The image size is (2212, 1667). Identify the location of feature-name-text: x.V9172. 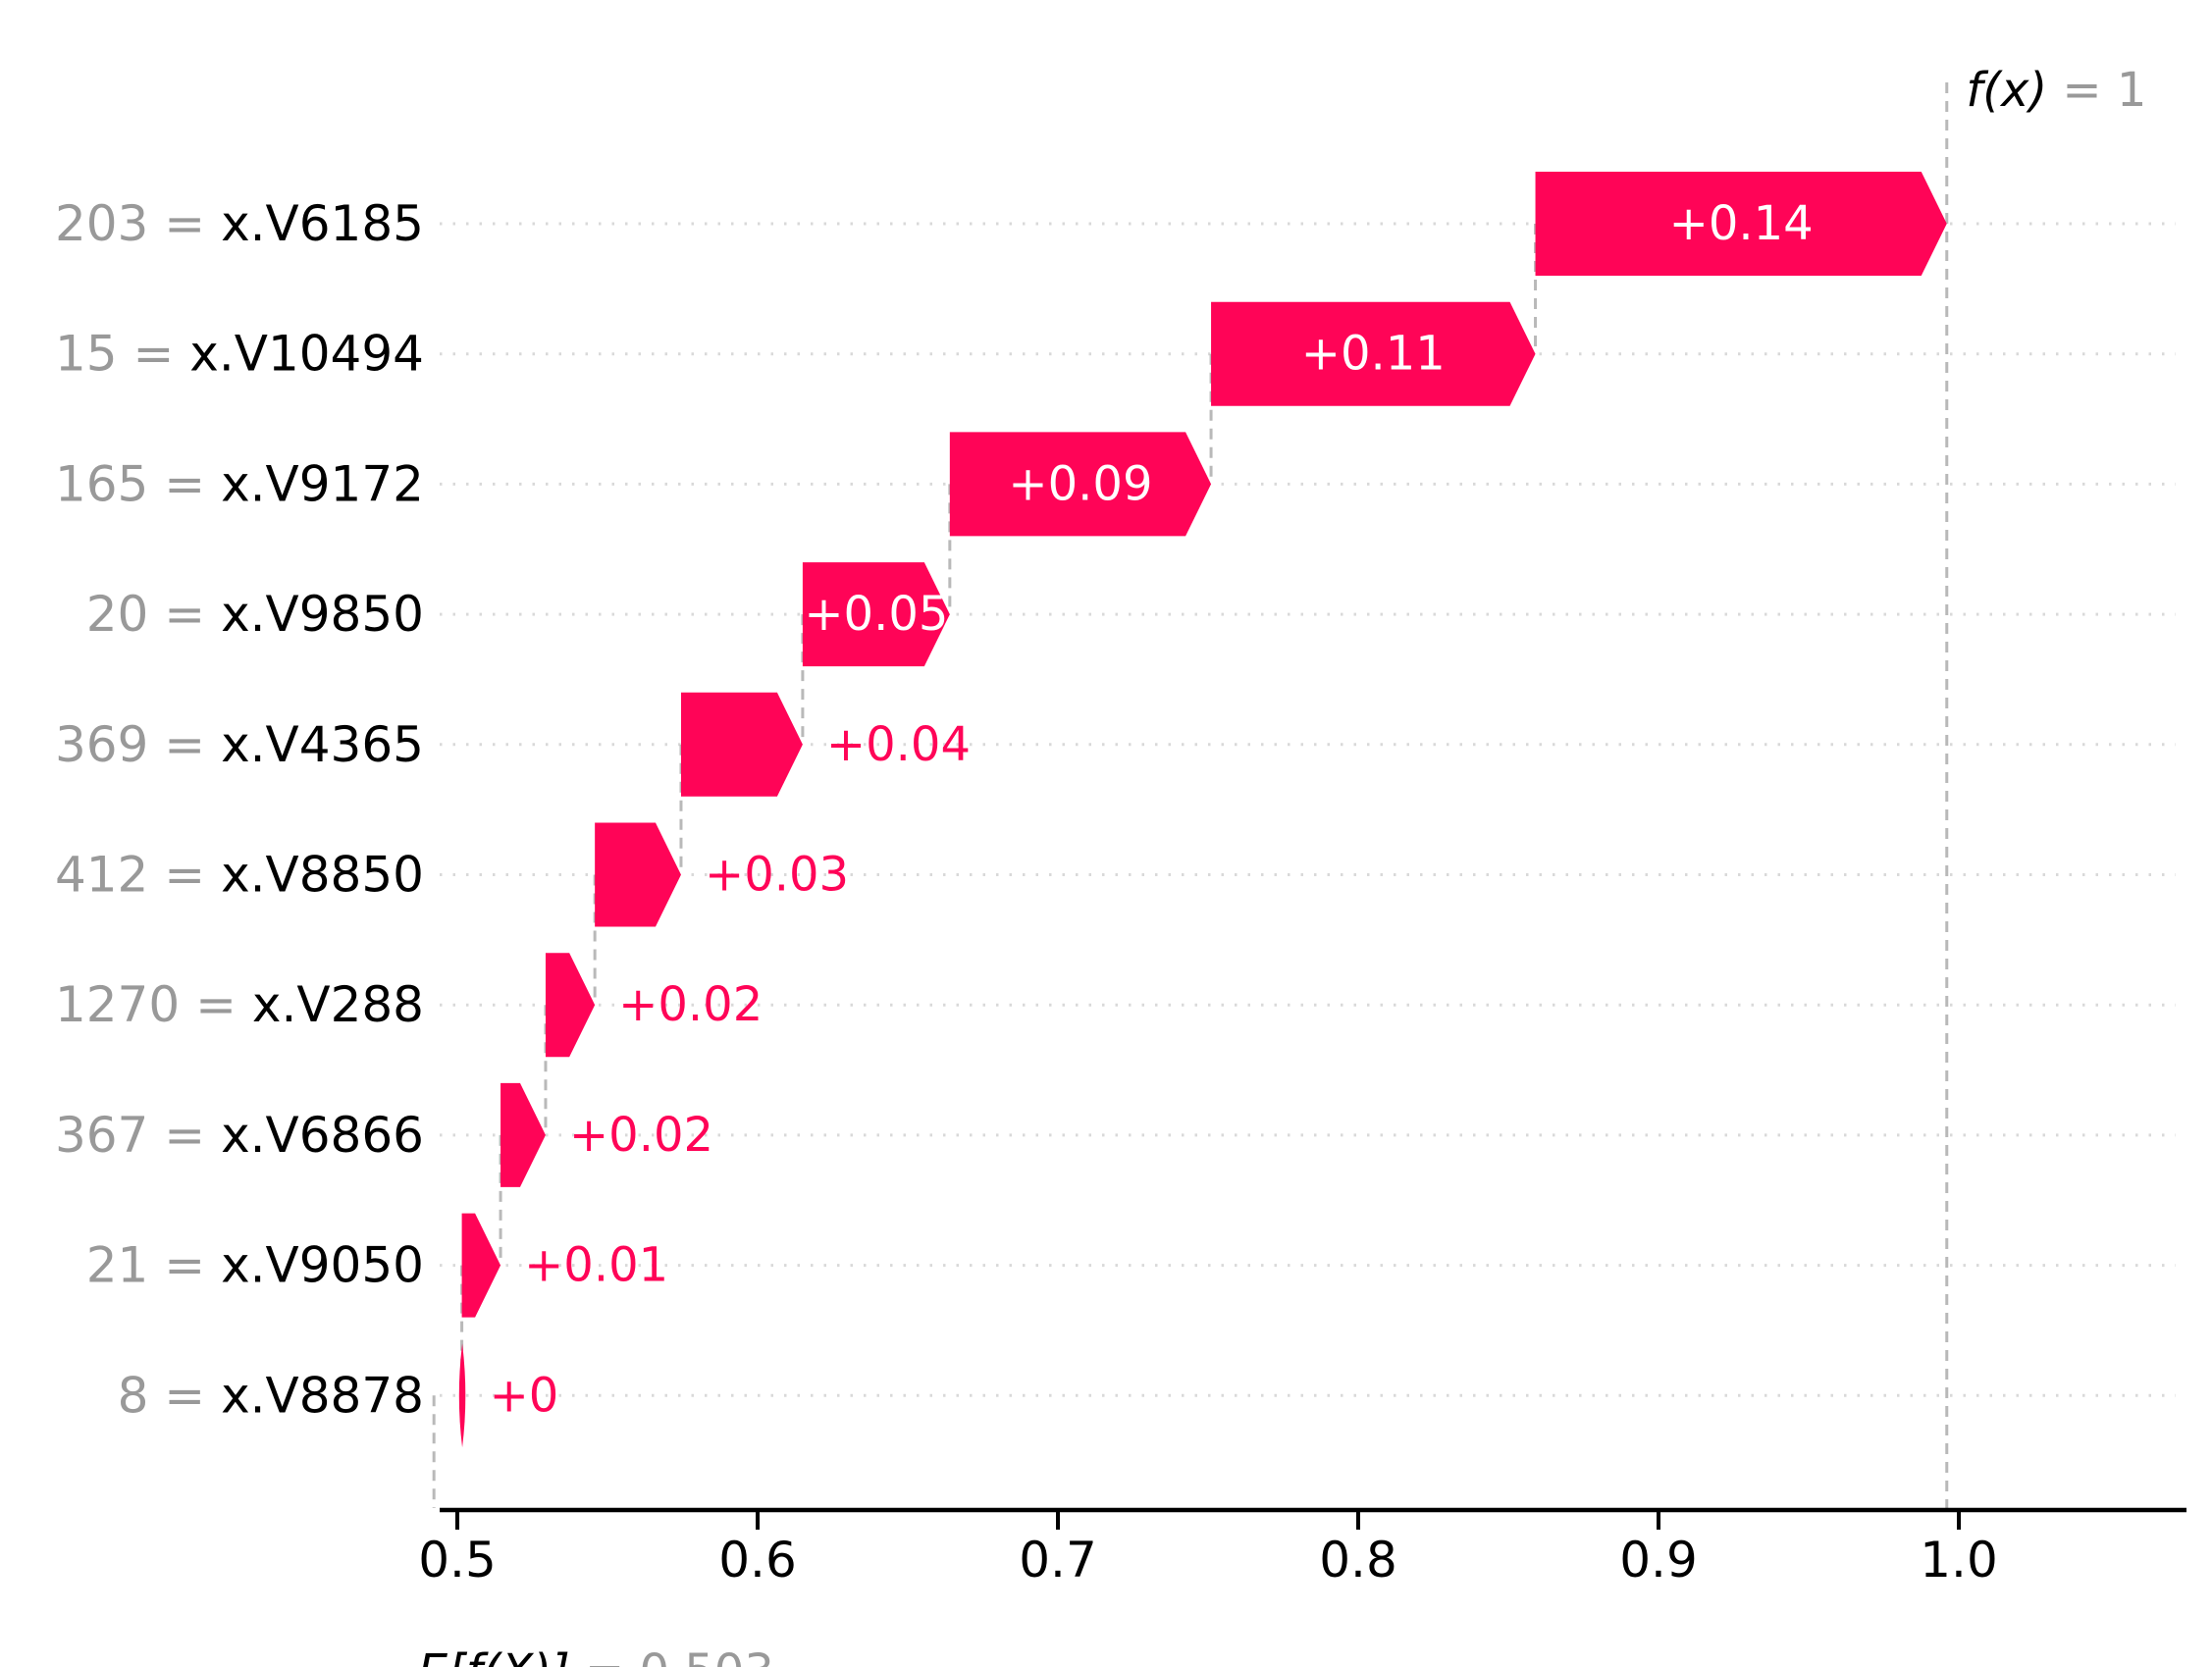
(323, 483).